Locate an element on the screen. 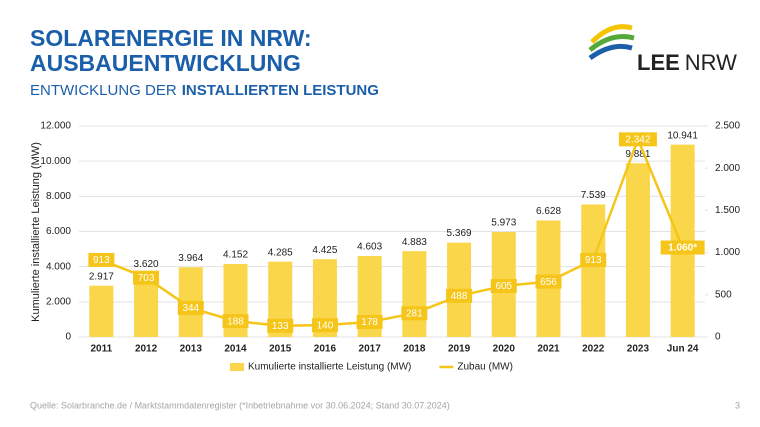 The width and height of the screenshot is (760, 427). y2-tick-label: 1.000 is located at coordinates (727, 252).